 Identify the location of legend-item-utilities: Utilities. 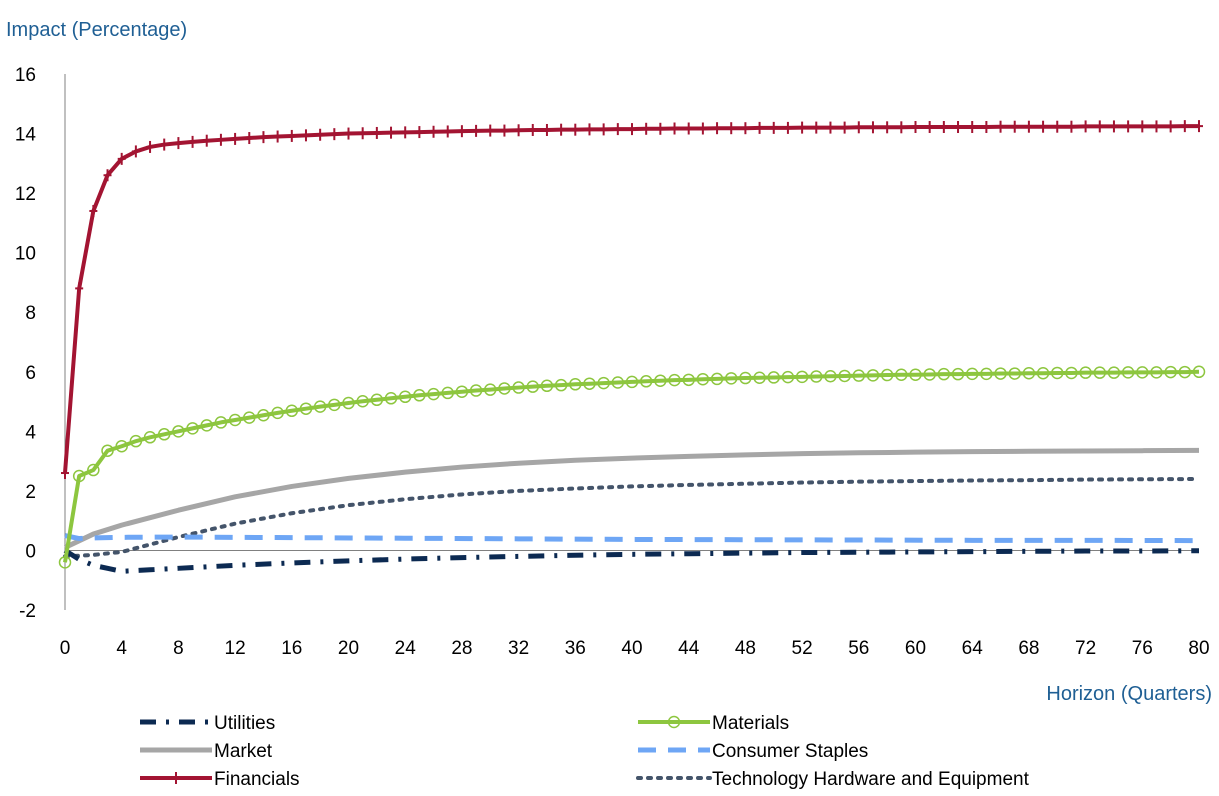
(207, 723).